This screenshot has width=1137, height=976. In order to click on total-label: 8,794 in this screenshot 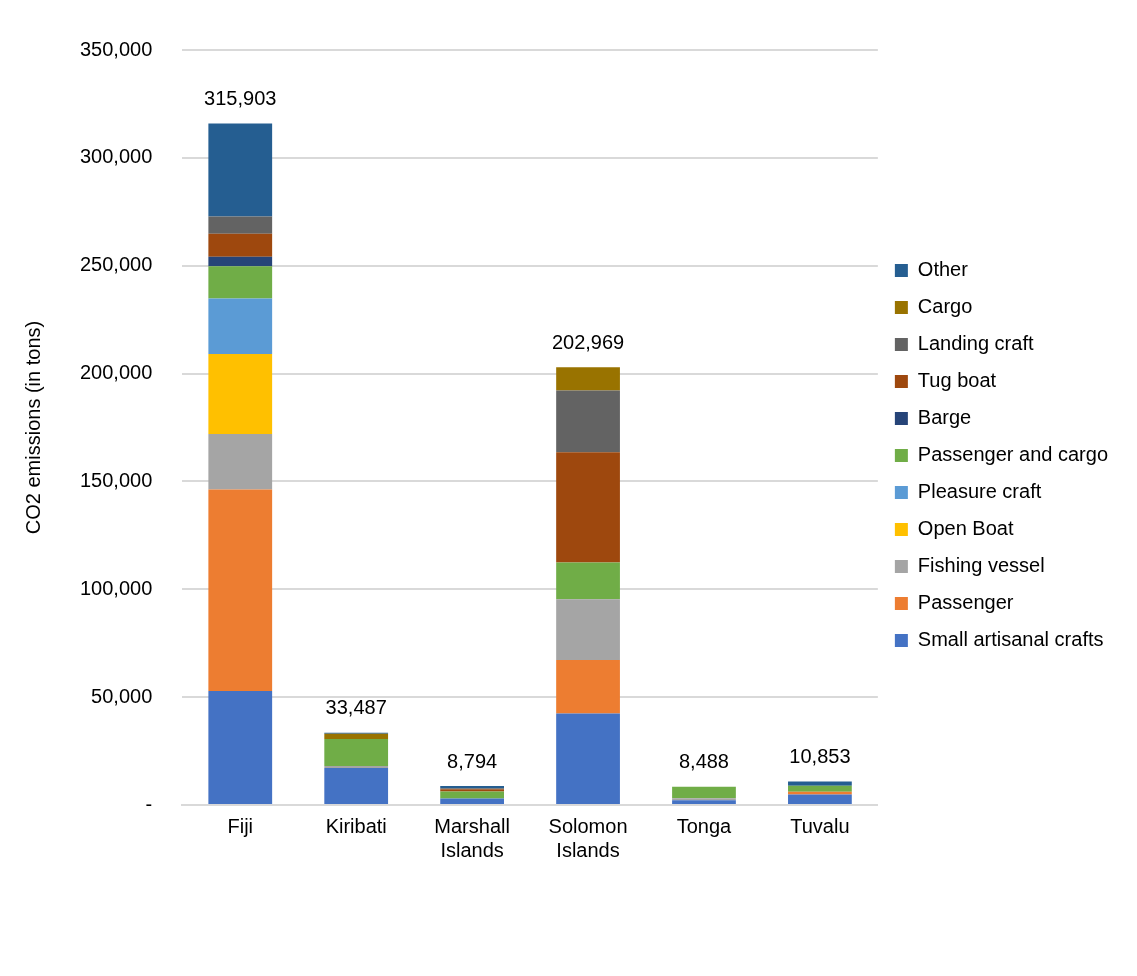, I will do `click(472, 760)`.